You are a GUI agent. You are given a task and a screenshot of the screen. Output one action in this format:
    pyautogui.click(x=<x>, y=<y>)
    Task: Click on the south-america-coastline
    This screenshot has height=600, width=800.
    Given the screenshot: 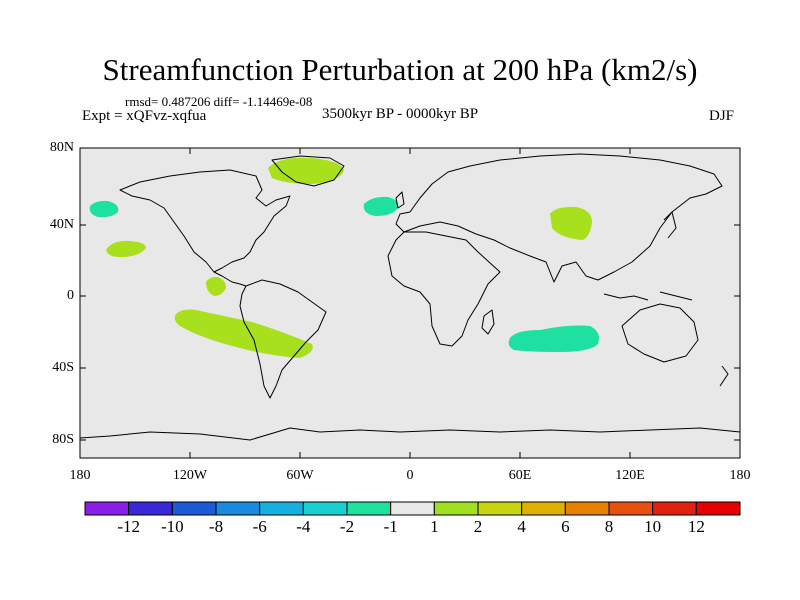 What is the action you would take?
    pyautogui.click(x=283, y=339)
    